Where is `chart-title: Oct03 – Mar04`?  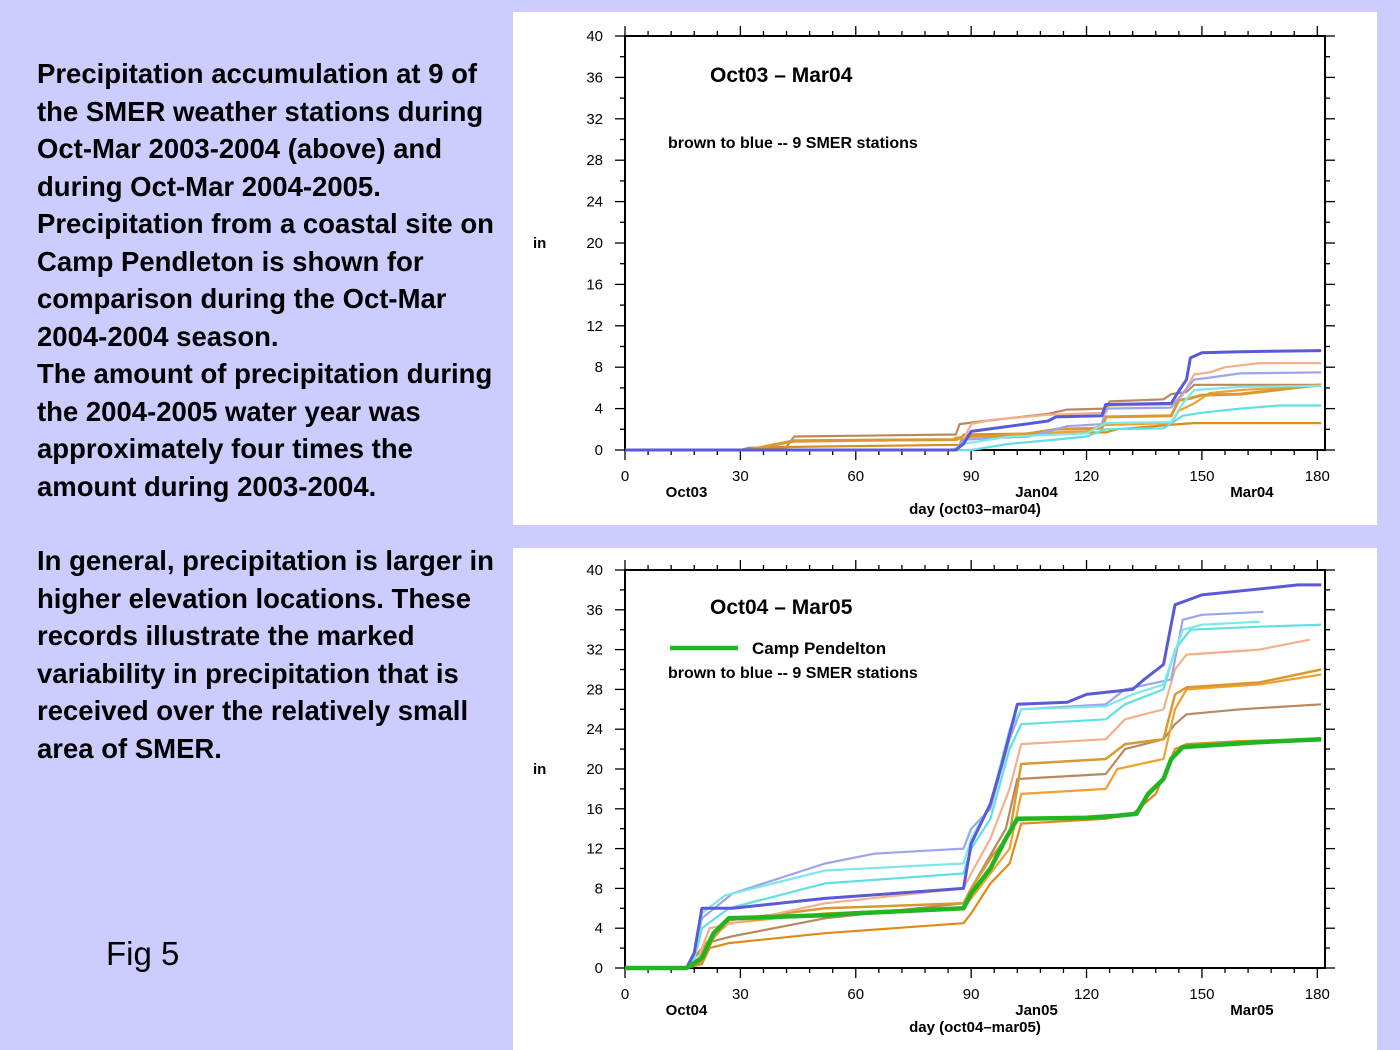 chart-title: Oct03 – Mar04 is located at coordinates (781, 75).